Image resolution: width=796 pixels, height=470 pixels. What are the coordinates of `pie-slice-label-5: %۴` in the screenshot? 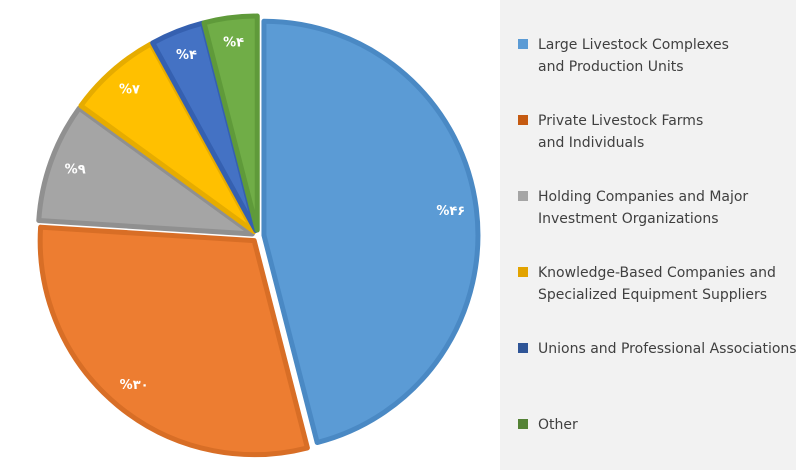 It's located at (186, 55).